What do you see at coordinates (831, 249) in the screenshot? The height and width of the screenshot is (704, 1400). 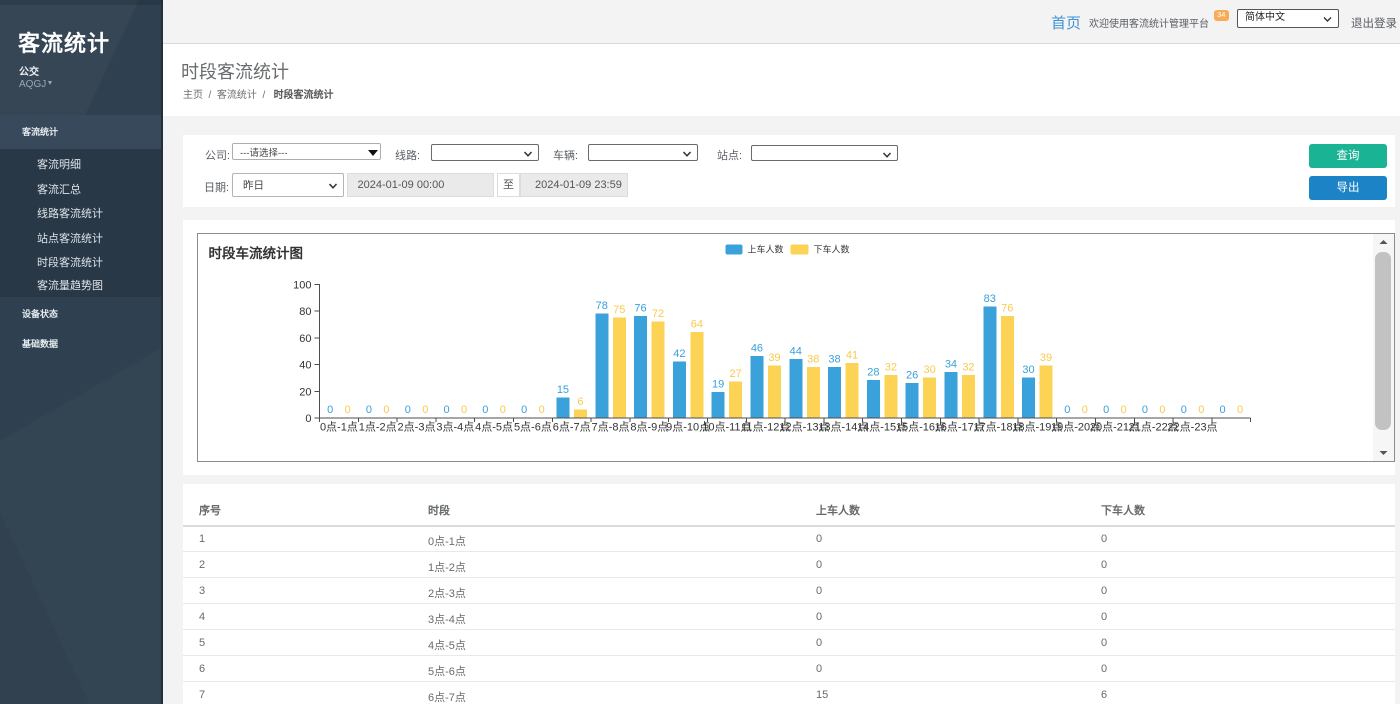 I see `svg-text: 下车人数` at bounding box center [831, 249].